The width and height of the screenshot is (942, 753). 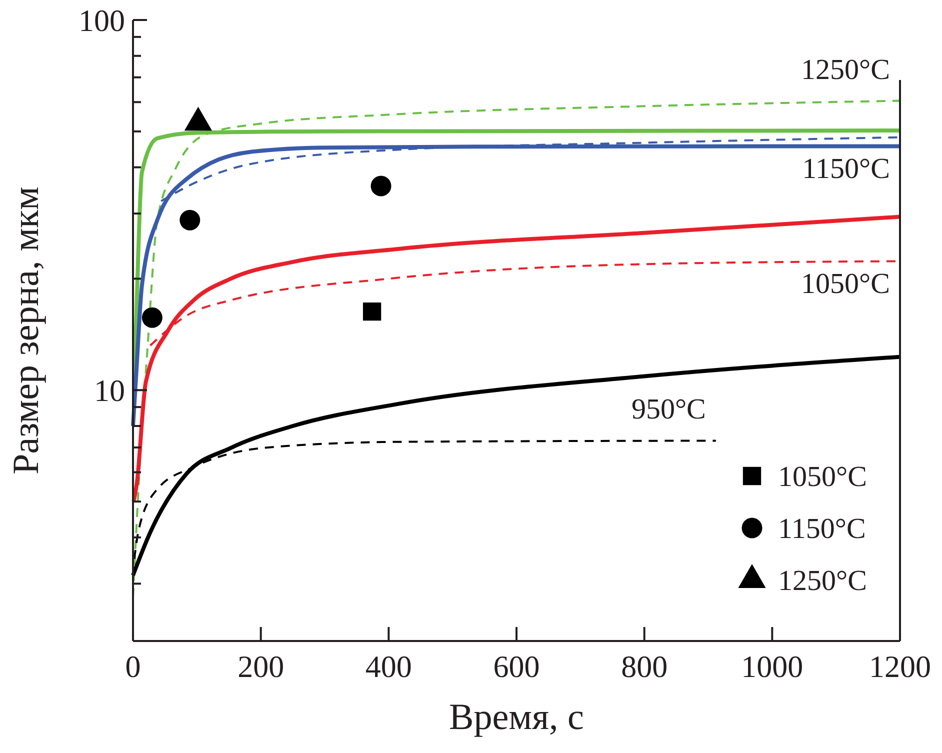 What do you see at coordinates (845, 284) in the screenshot?
I see `series-label: 1050°C` at bounding box center [845, 284].